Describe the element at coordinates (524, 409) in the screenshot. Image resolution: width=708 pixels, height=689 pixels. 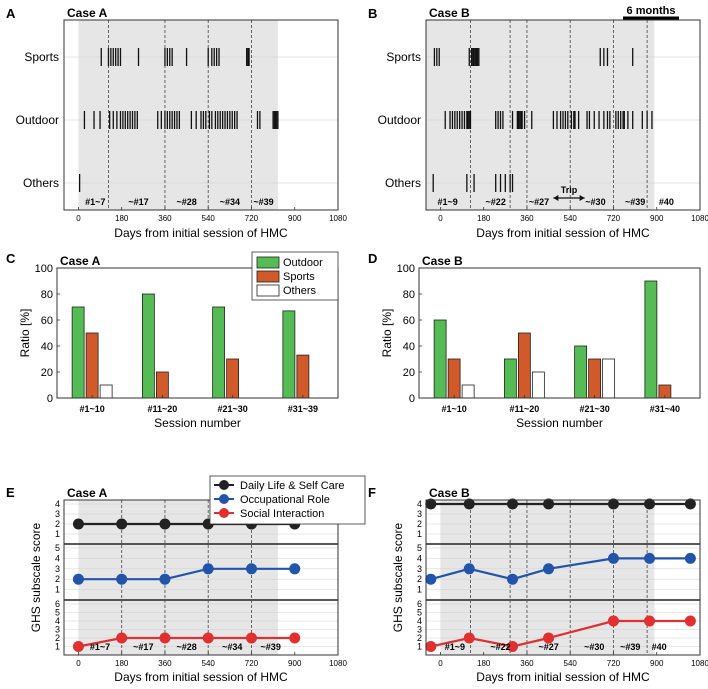
I see `x-tick-label: #11~20` at that location.